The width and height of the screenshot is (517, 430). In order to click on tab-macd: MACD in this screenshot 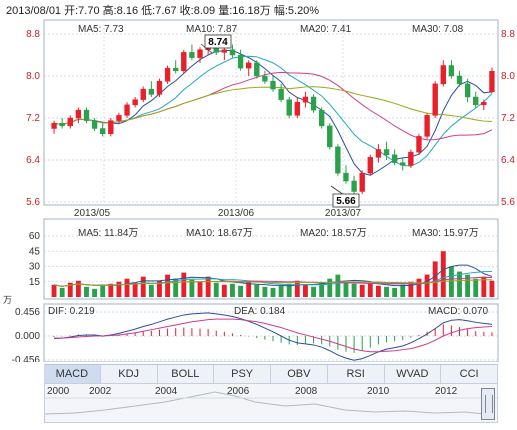, I will do `click(72, 374)`.